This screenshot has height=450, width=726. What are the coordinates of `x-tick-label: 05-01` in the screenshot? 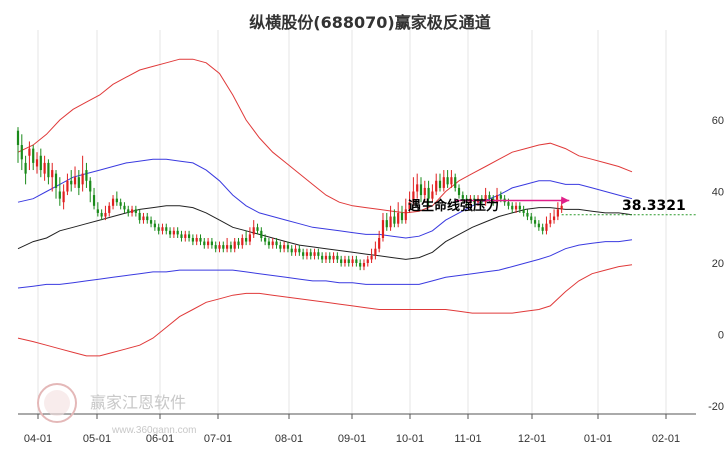 It's located at (97, 439).